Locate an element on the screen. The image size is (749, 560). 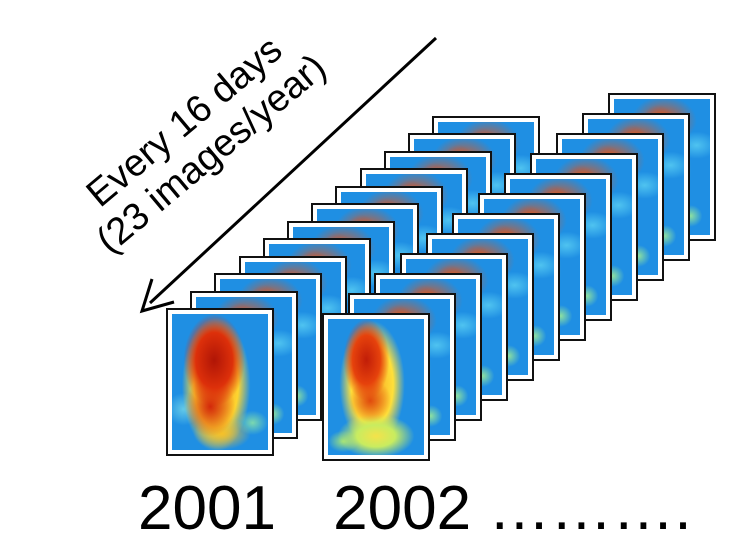
year-label-2002: 2002 is located at coordinates (402, 508).